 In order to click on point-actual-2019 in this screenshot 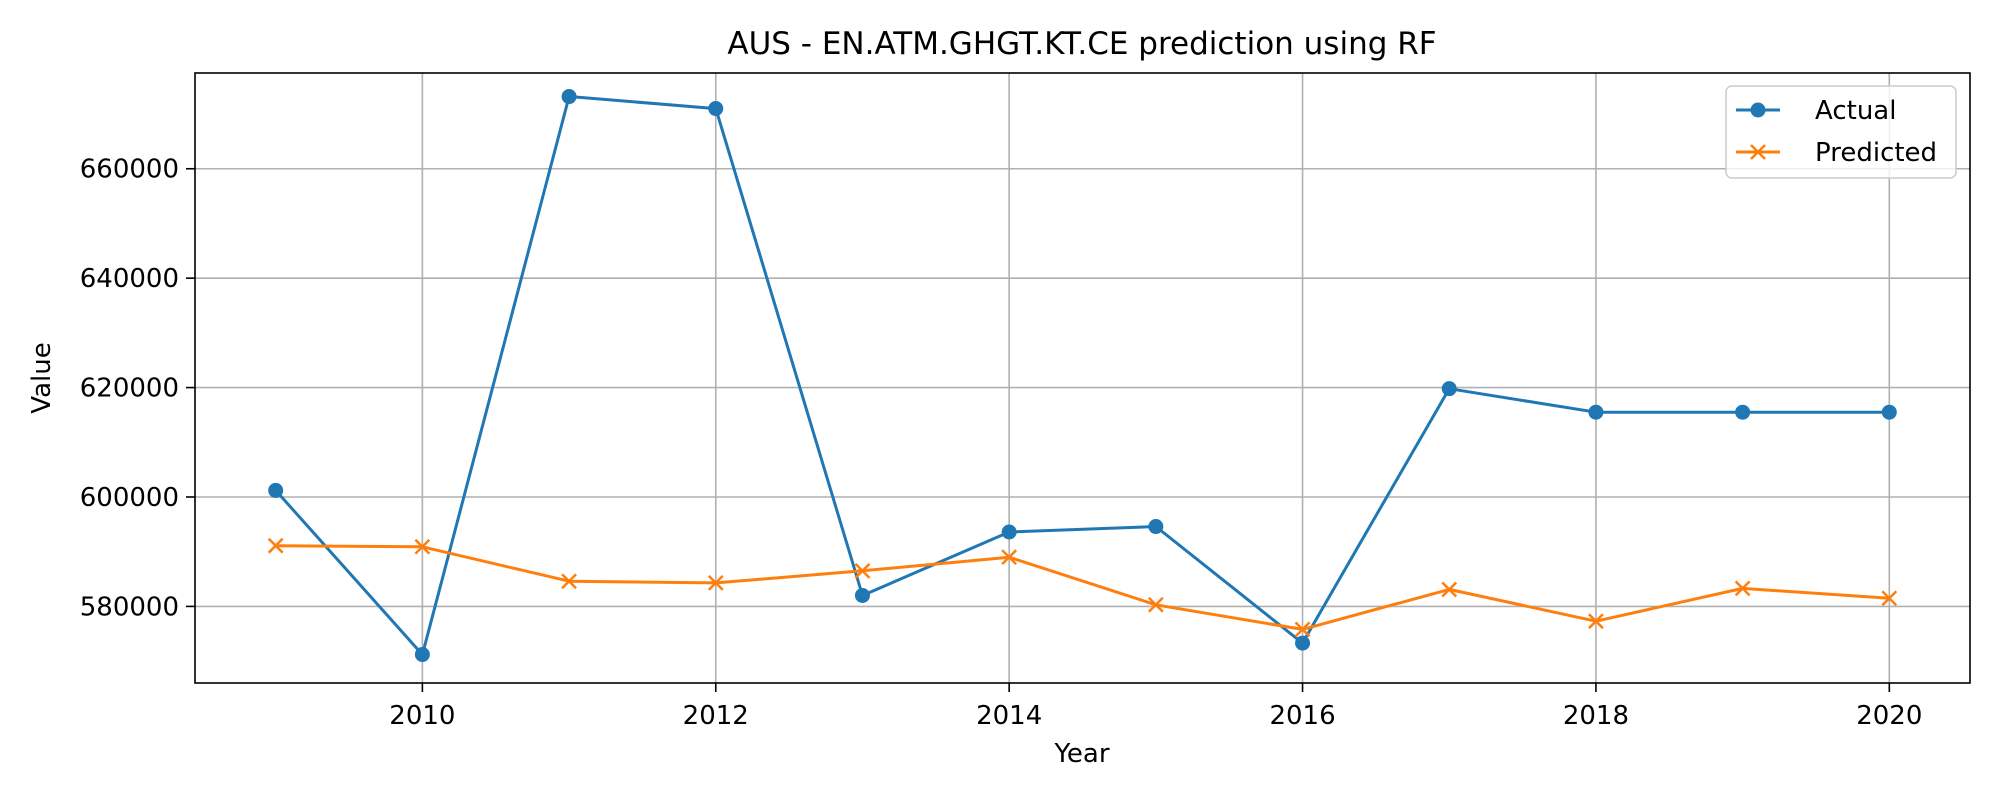, I will do `click(1743, 412)`.